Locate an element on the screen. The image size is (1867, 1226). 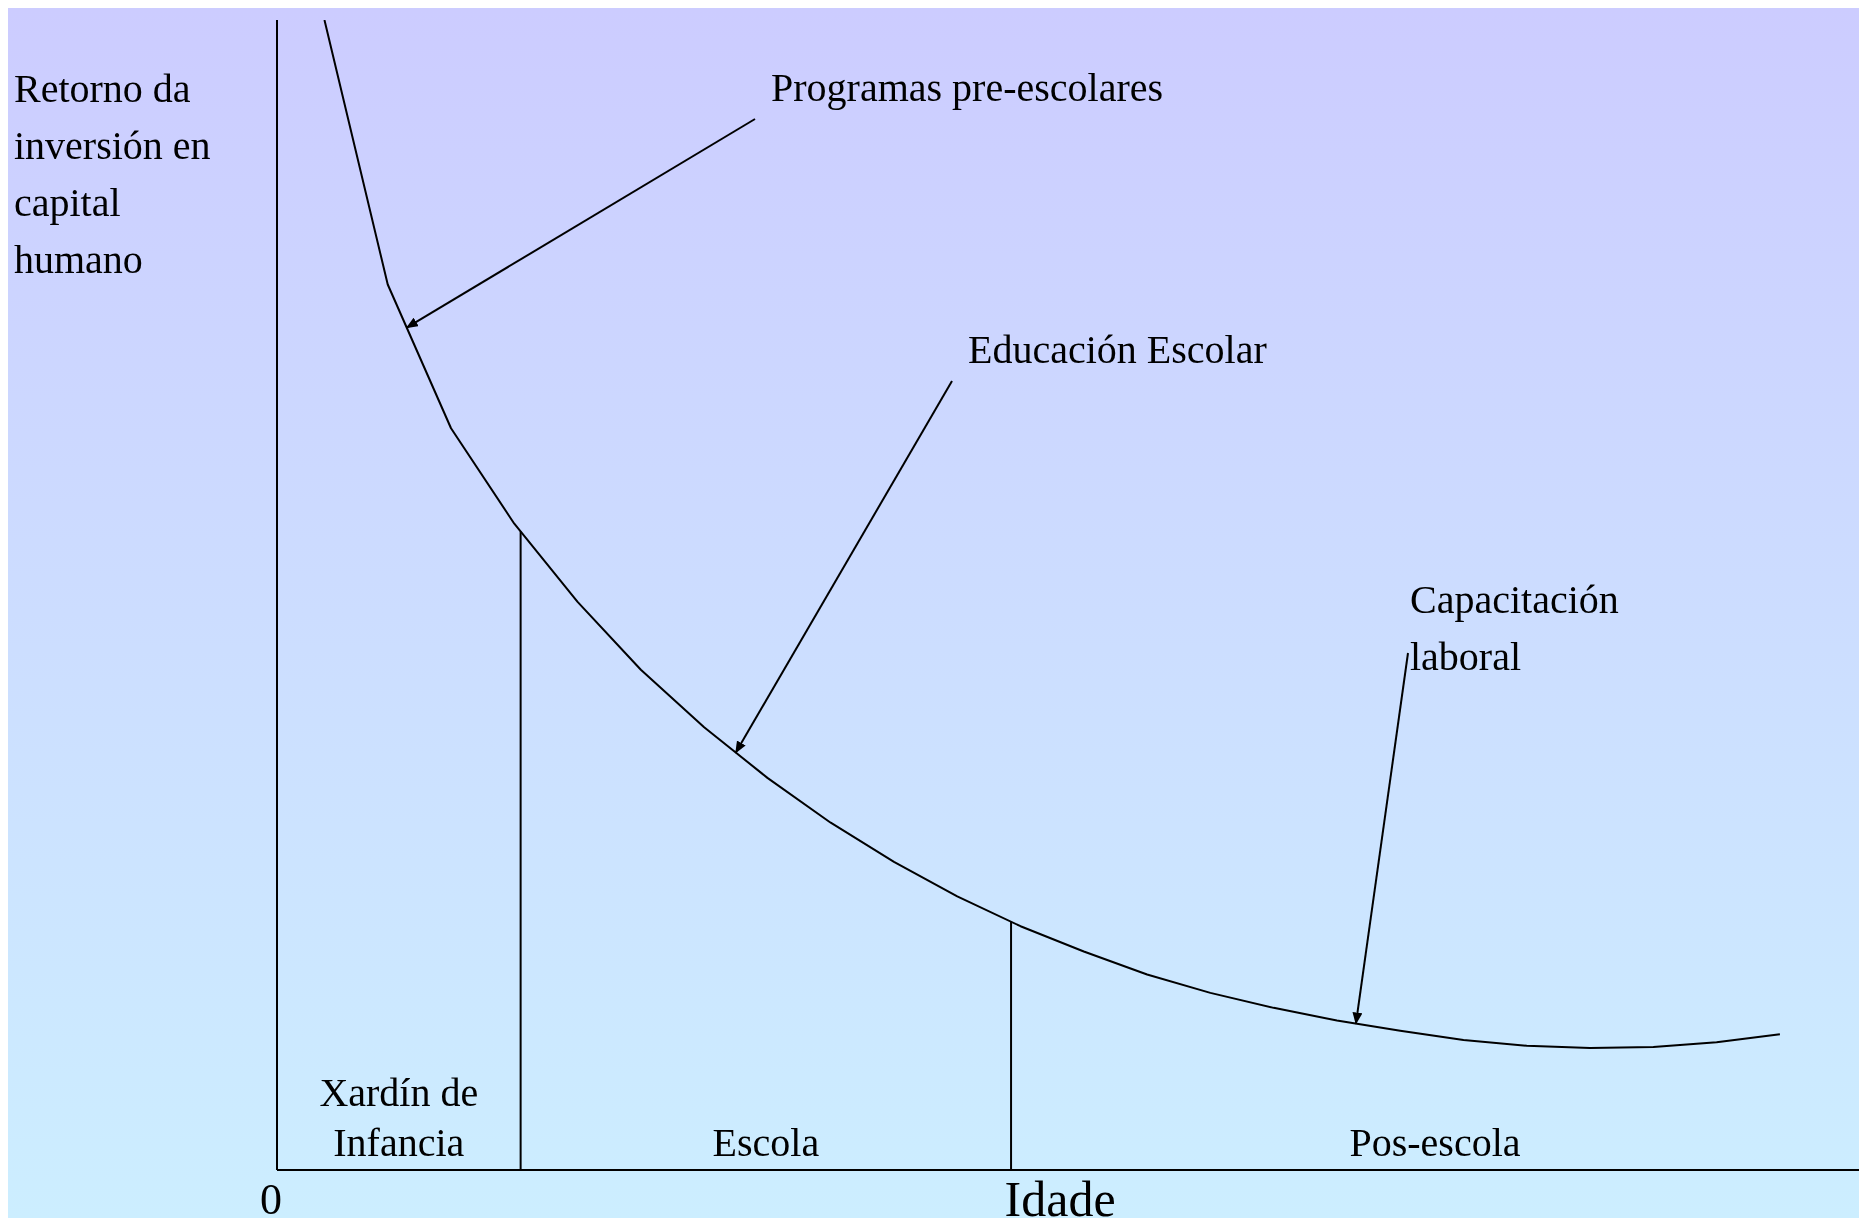
annotation: Xardín de Infancia is located at coordinates (399, 1117).